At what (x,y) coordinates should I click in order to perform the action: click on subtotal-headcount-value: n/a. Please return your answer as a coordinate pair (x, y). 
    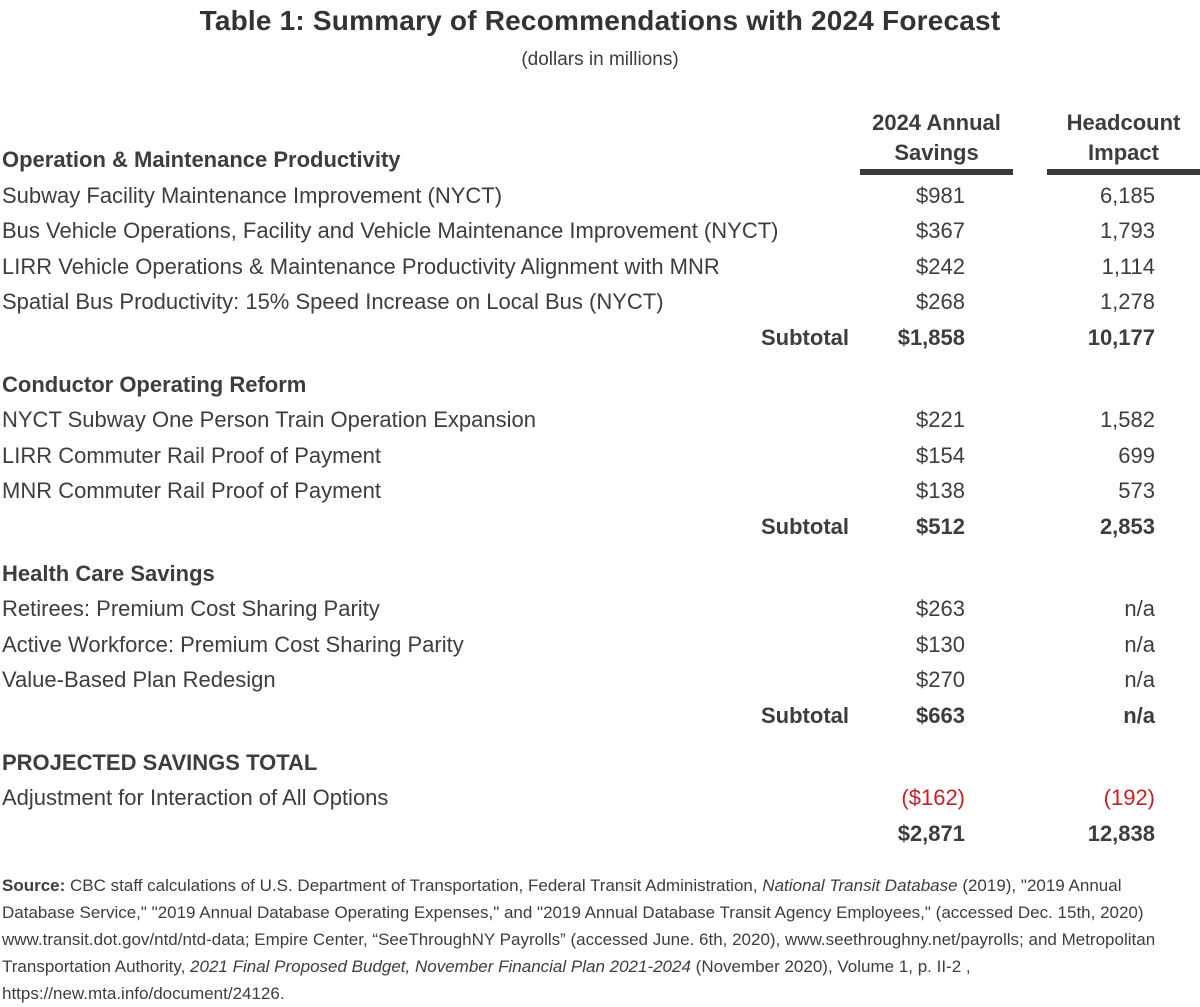
    Looking at the image, I should click on (1139, 715).